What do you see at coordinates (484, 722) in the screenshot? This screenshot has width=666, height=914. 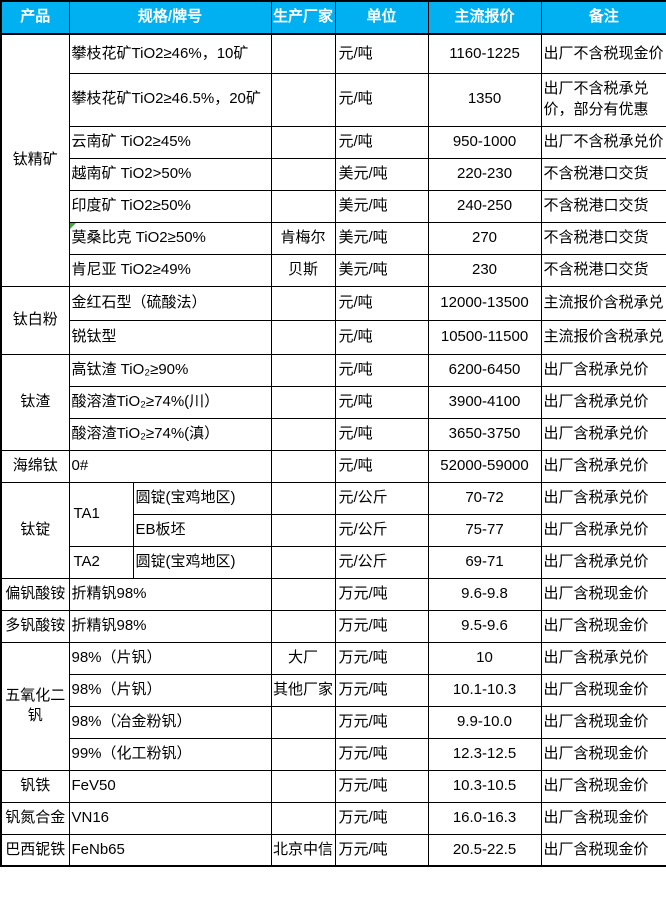 I see `price-cell: 9.9-10.0` at bounding box center [484, 722].